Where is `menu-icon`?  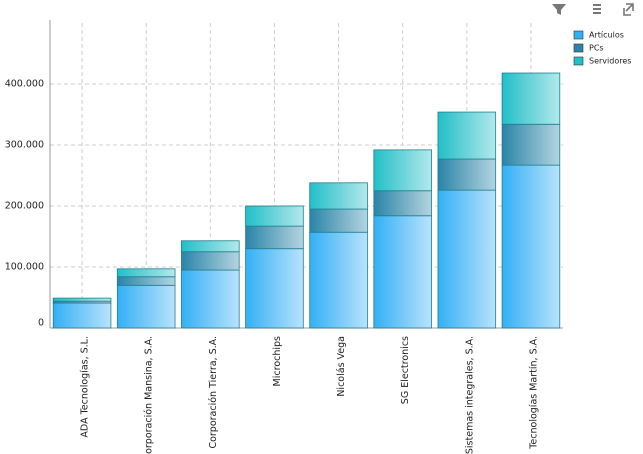
menu-icon is located at coordinates (597, 9).